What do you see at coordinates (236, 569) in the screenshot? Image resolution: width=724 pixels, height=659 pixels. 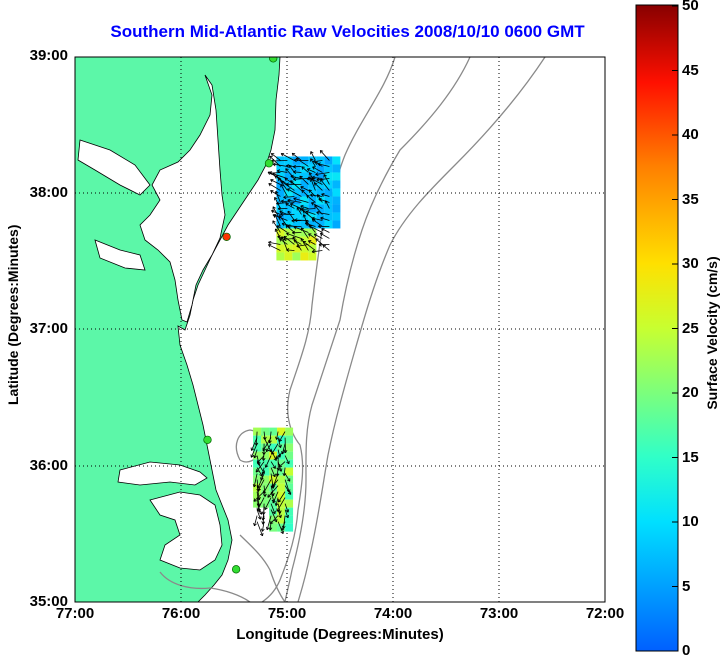 I see `station-marker` at bounding box center [236, 569].